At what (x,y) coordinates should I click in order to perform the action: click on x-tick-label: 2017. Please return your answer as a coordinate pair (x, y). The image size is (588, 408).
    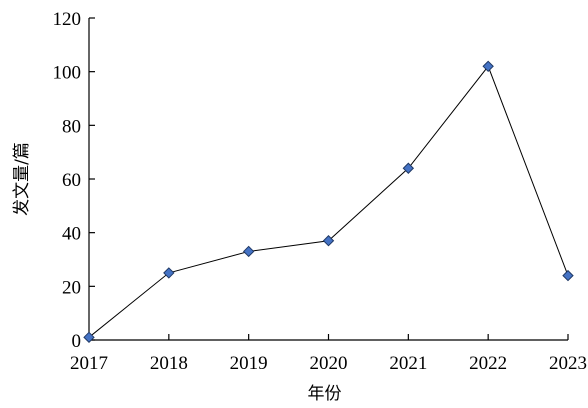
    Looking at the image, I should click on (89, 363).